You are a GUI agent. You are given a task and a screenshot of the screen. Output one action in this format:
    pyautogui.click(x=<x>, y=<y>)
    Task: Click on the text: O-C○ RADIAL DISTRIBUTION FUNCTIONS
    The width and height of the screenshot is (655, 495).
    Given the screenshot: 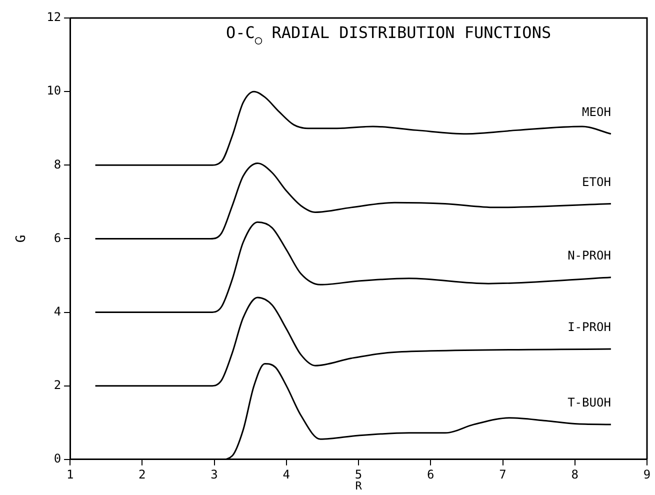 What is the action you would take?
    pyautogui.click(x=389, y=35)
    